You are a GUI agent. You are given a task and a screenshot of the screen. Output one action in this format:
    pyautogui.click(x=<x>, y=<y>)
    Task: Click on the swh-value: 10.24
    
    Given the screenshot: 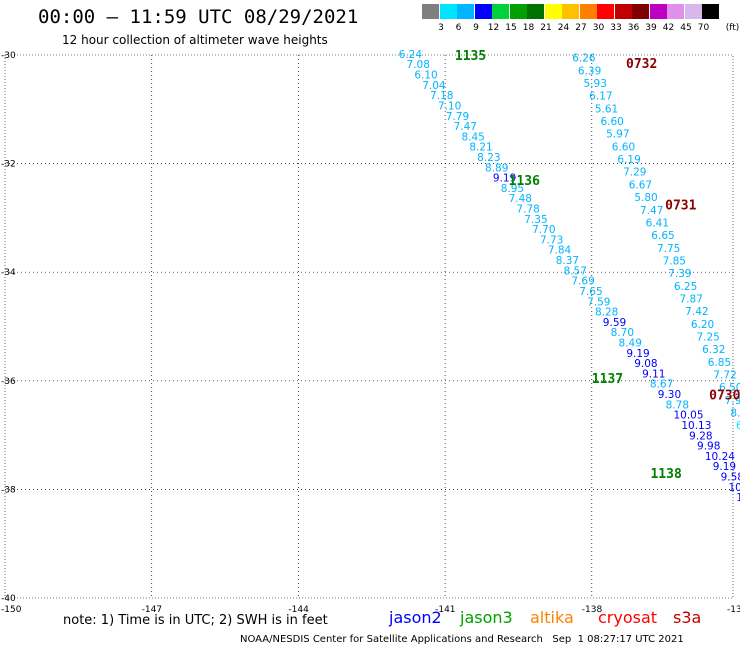 What is the action you would take?
    pyautogui.click(x=720, y=457)
    